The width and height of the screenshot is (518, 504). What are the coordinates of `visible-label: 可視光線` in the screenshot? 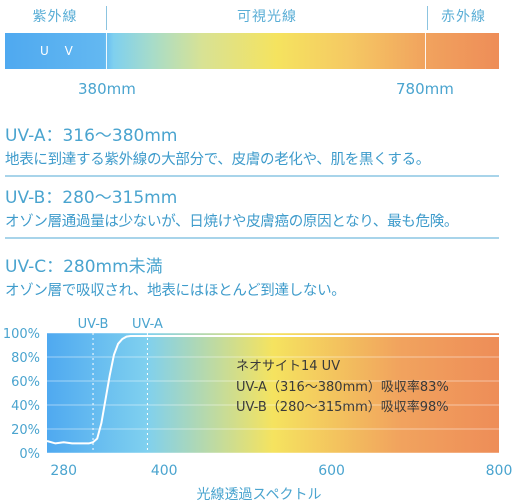 It's located at (267, 17).